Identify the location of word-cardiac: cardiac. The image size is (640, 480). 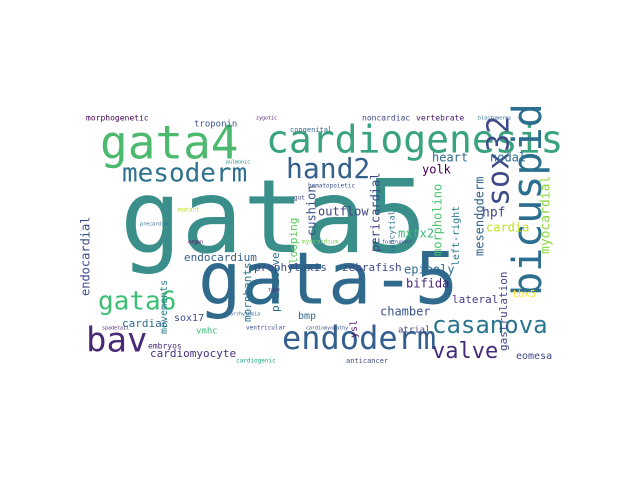
(145, 323).